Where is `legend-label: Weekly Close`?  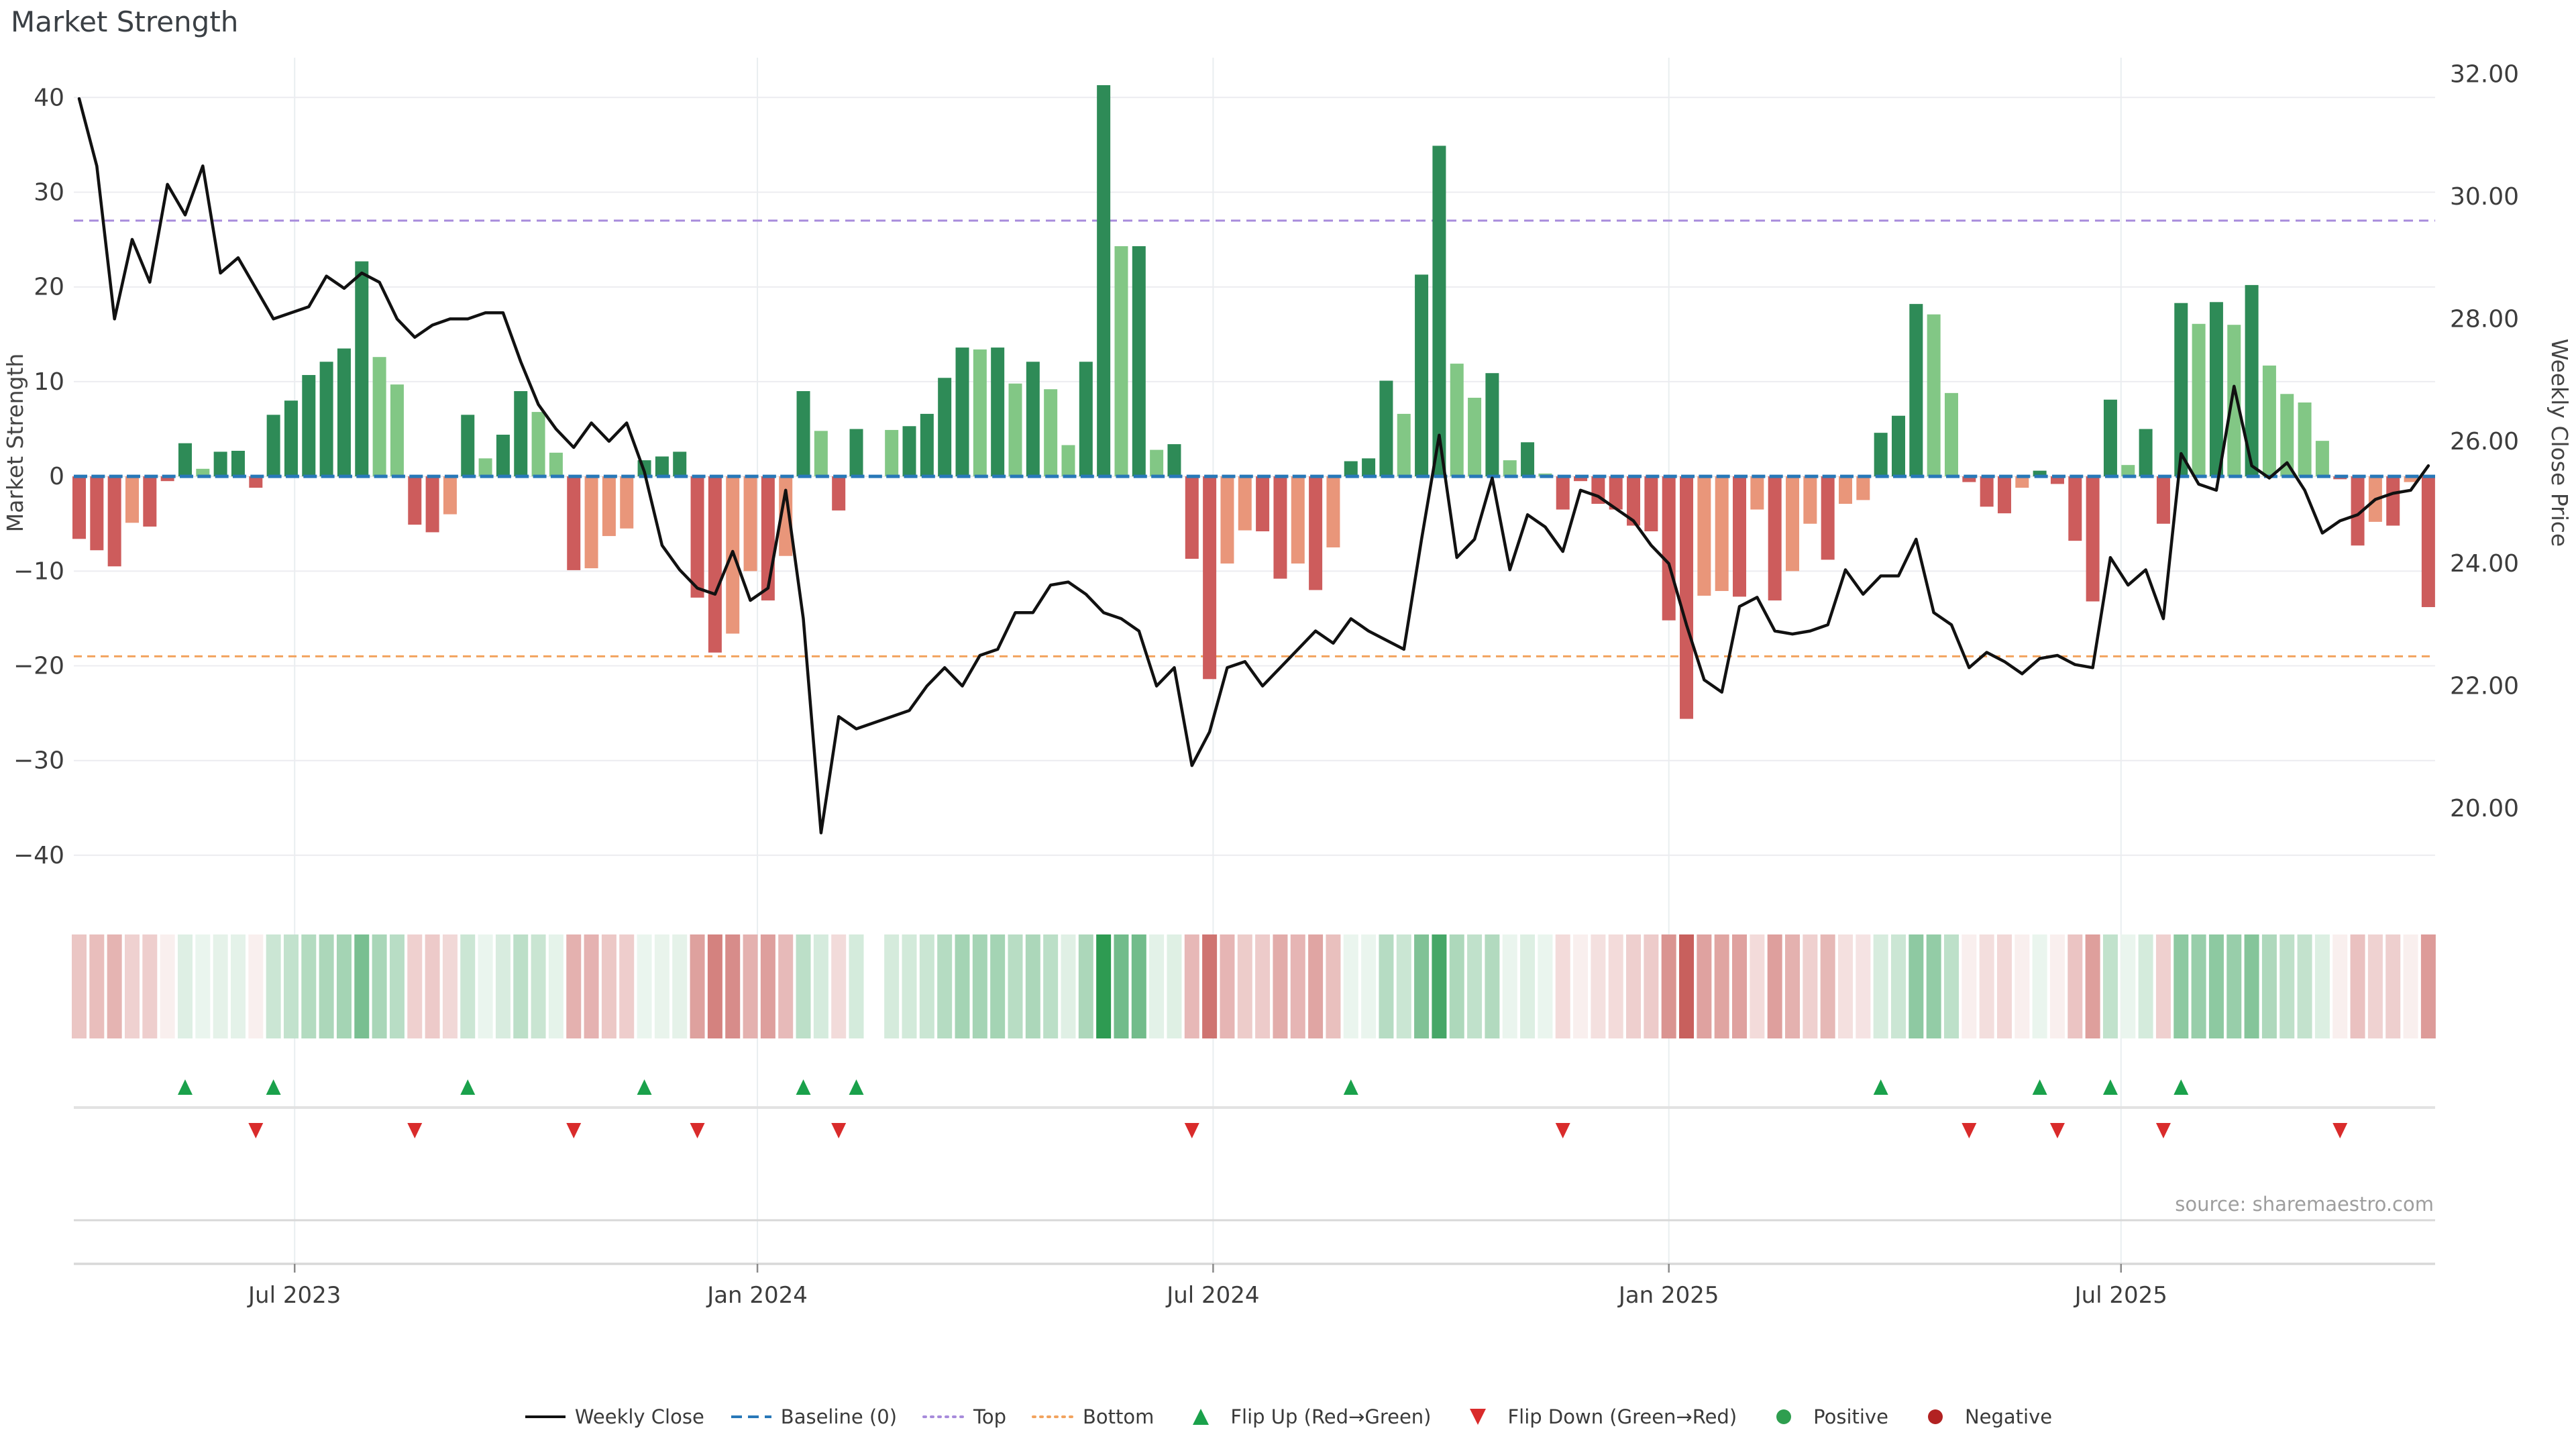 legend-label: Weekly Close is located at coordinates (639, 1416).